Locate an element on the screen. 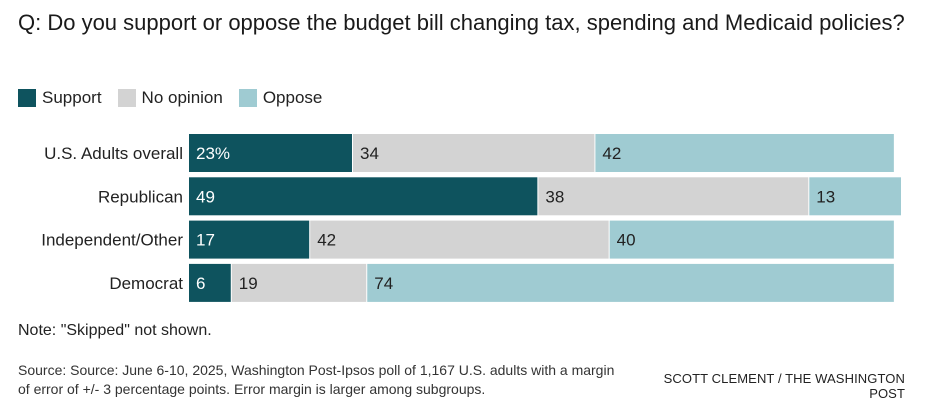  chart-note: Note: "Skipped" not shown. is located at coordinates (115, 330).